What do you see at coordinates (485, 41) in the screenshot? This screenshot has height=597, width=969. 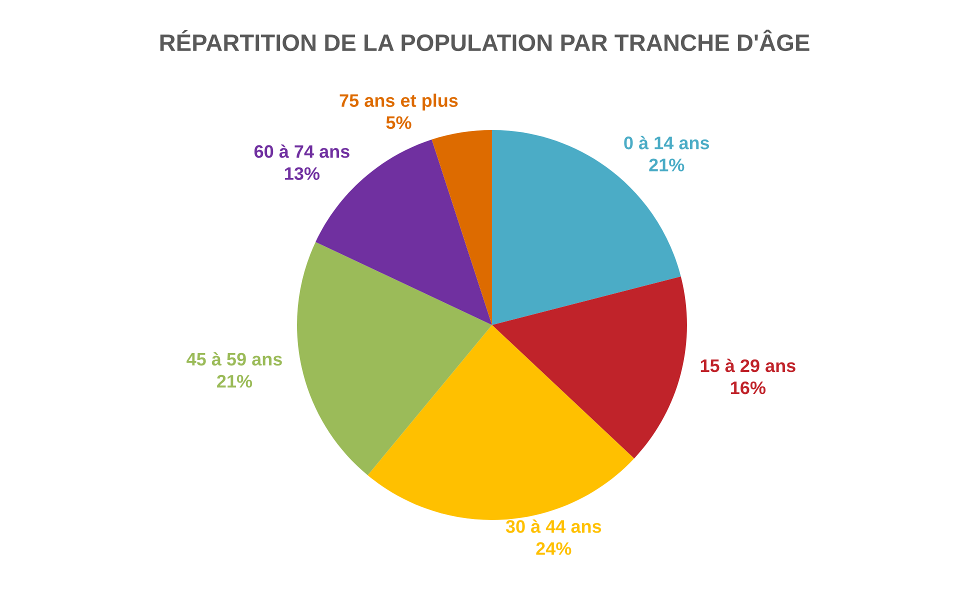 I see `chart-title: RÉPARTITION DE LA POPULATION PAR TRANCHE D'ÂGE` at bounding box center [485, 41].